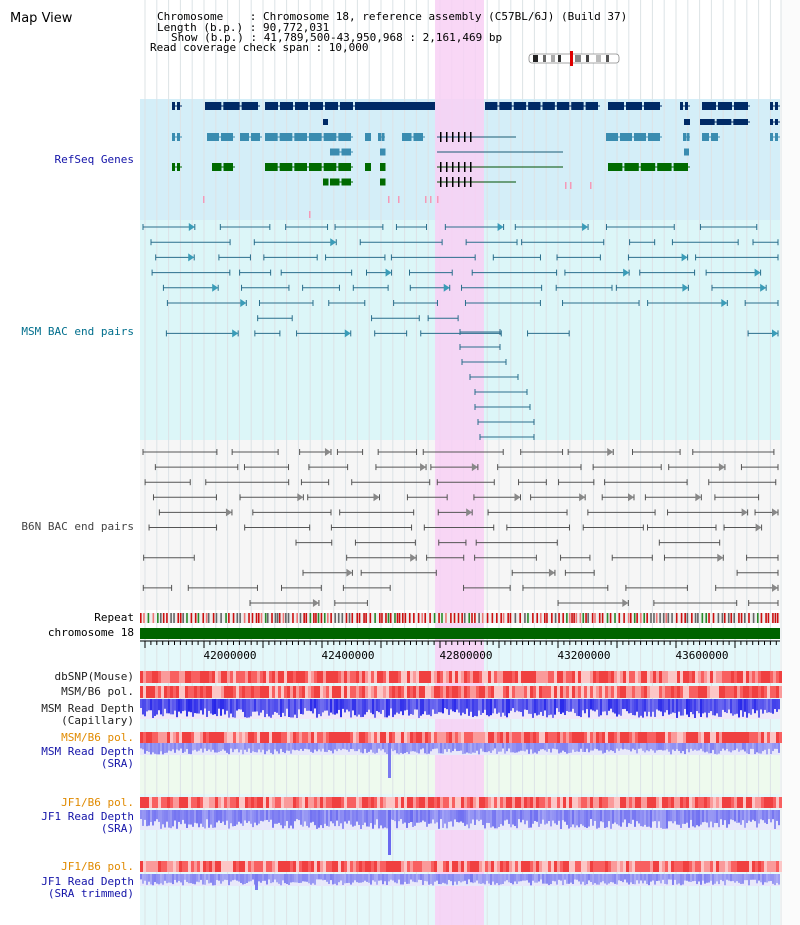  I want to click on msm-b6-pol-strip, so click(461, 692).